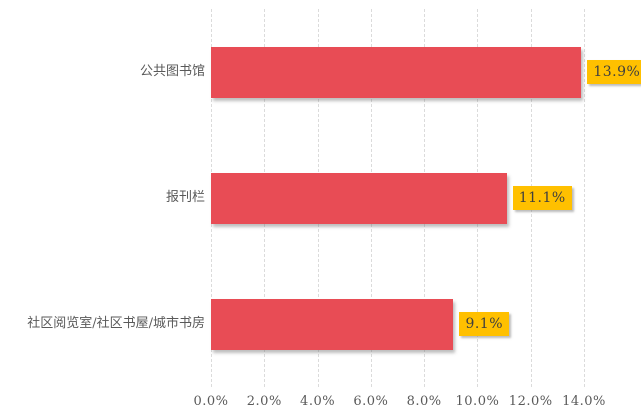 The image size is (641, 418). Describe the element at coordinates (211, 401) in the screenshot. I see `x-axis-tick-label: 0.0%` at that location.